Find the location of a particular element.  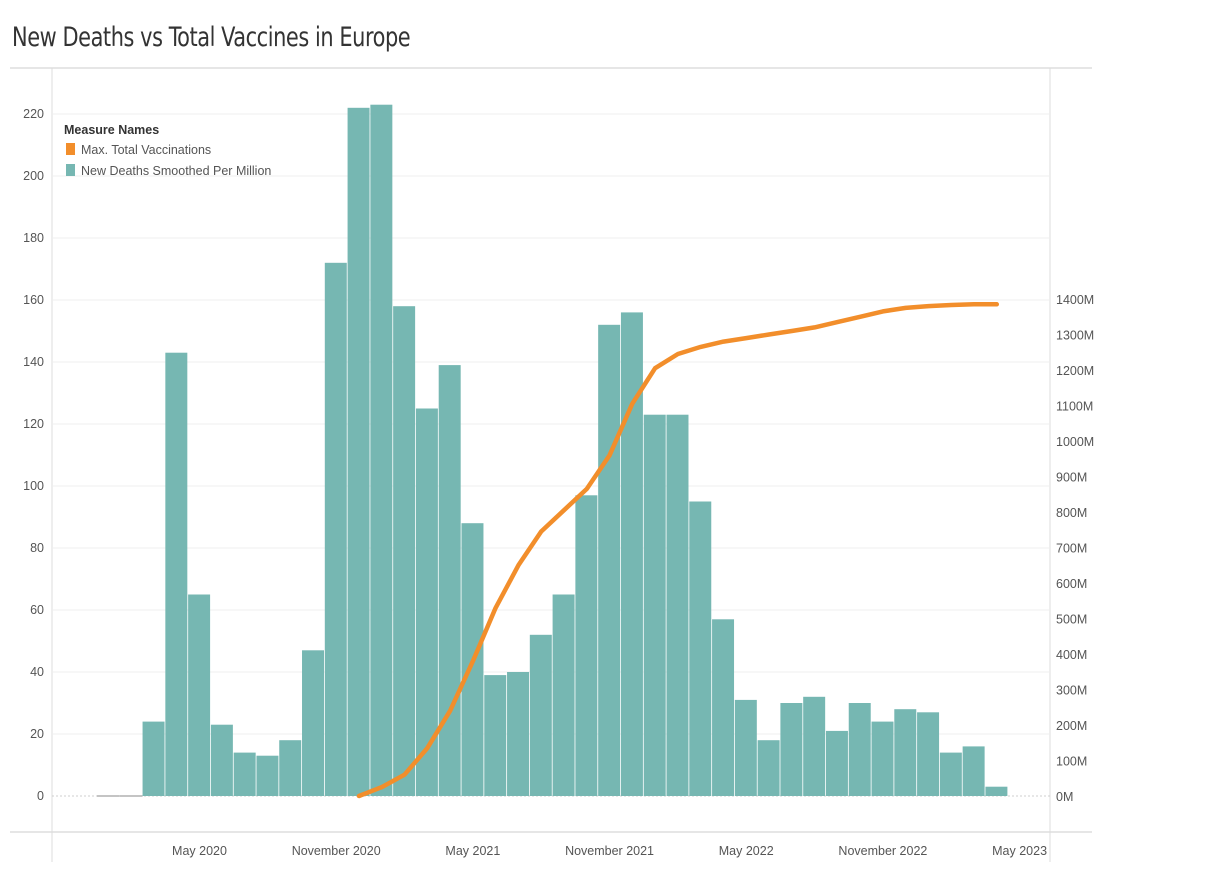

left-tick-label: 120 is located at coordinates (33, 424).